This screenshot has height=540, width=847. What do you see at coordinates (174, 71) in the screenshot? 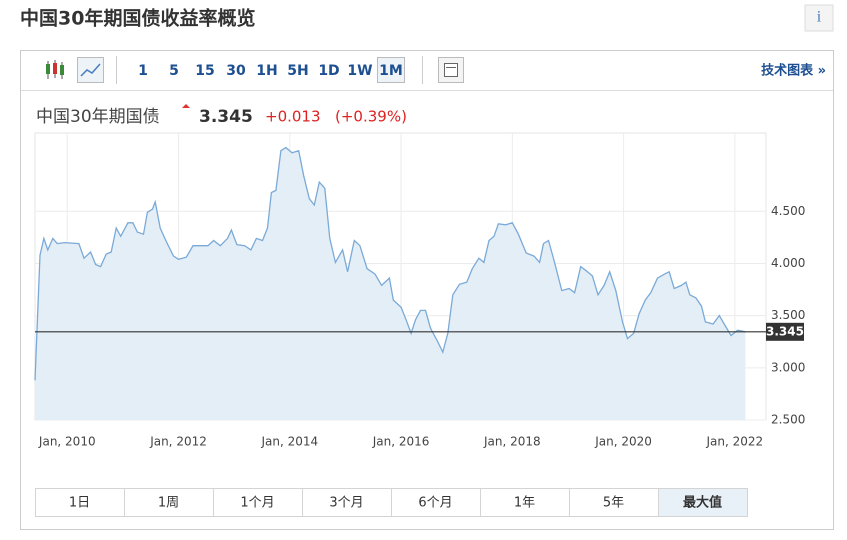
I see `interval-button: 5` at bounding box center [174, 71].